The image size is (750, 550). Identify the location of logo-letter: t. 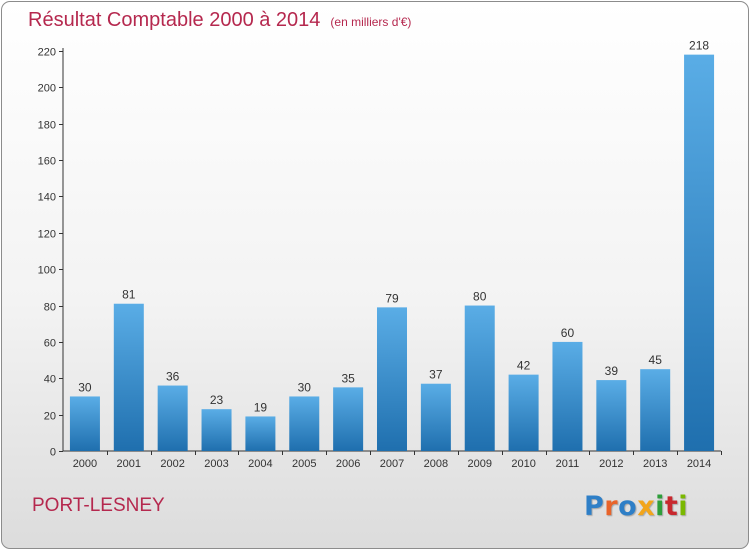
(671, 506).